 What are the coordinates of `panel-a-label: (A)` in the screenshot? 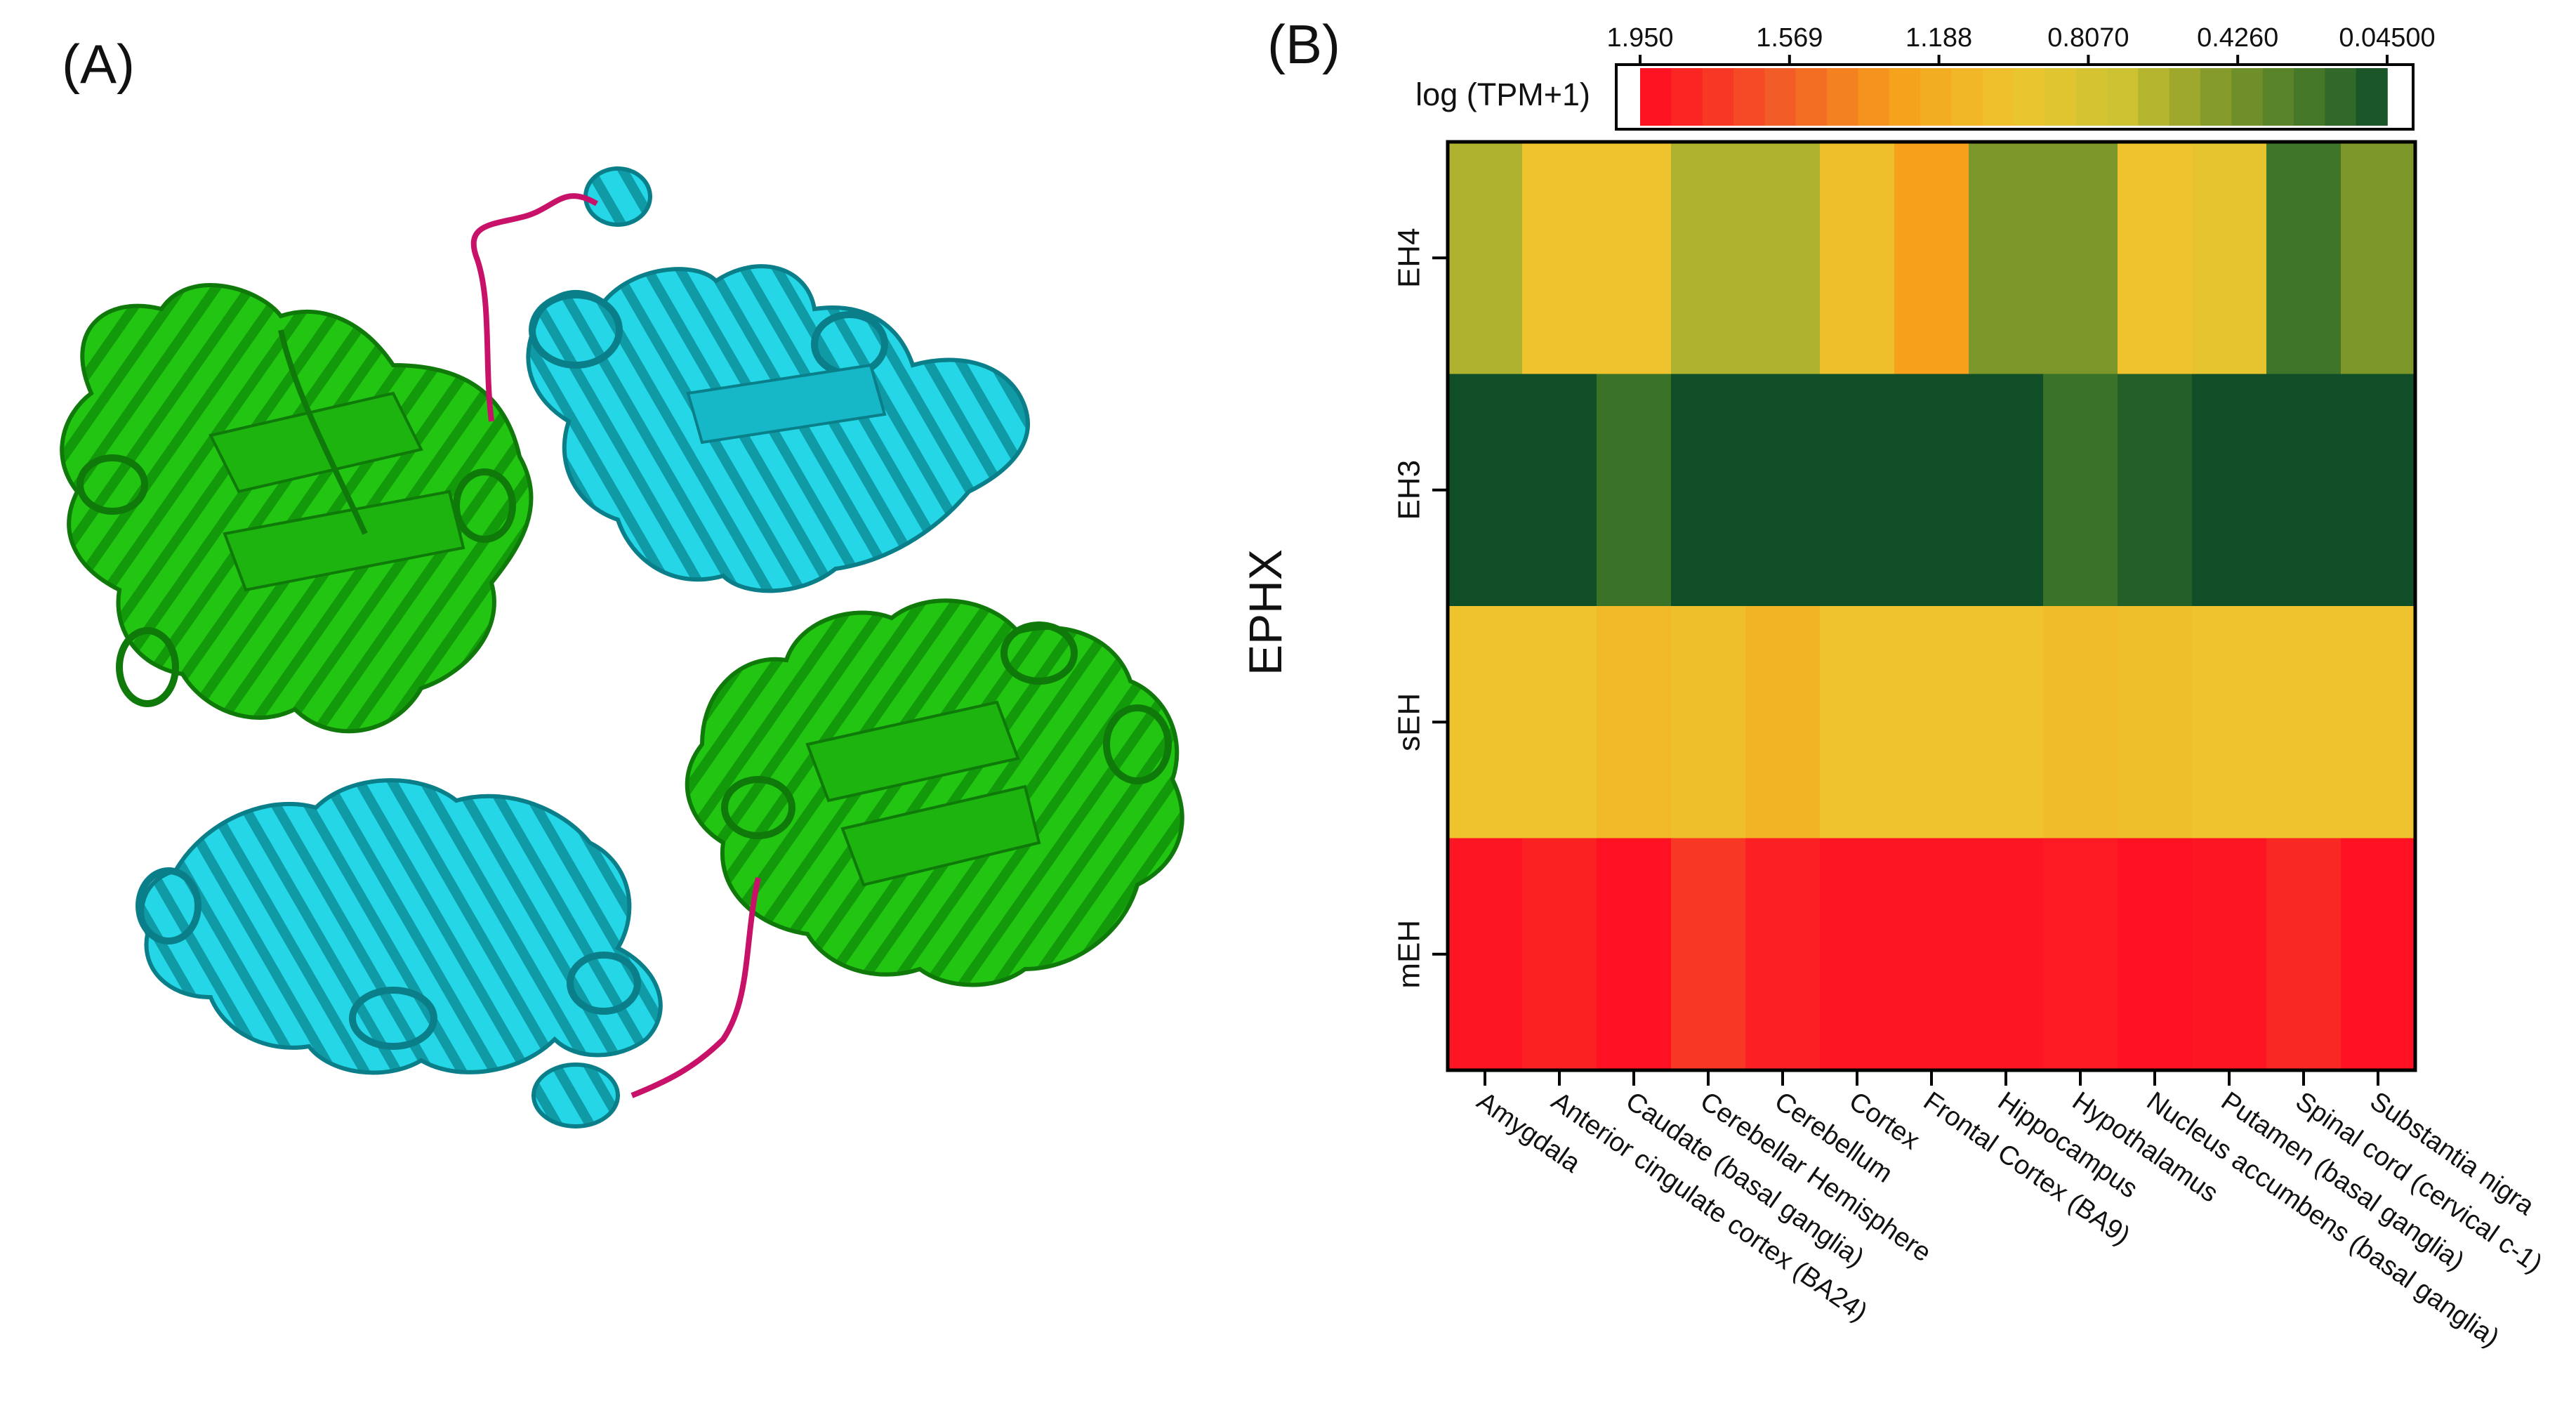 It's located at (98, 64).